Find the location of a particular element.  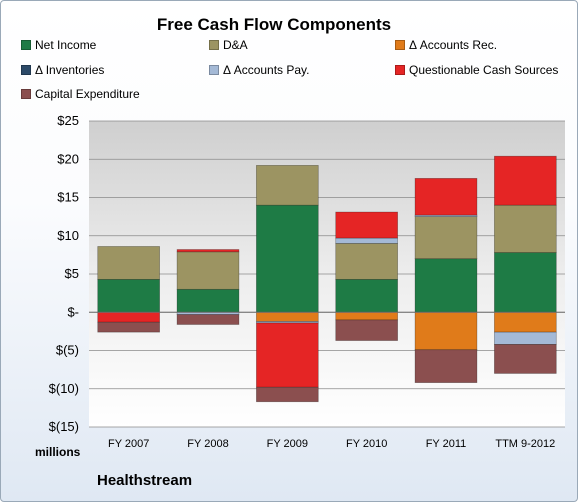

legend-label: Δ Inventories is located at coordinates (70, 70).